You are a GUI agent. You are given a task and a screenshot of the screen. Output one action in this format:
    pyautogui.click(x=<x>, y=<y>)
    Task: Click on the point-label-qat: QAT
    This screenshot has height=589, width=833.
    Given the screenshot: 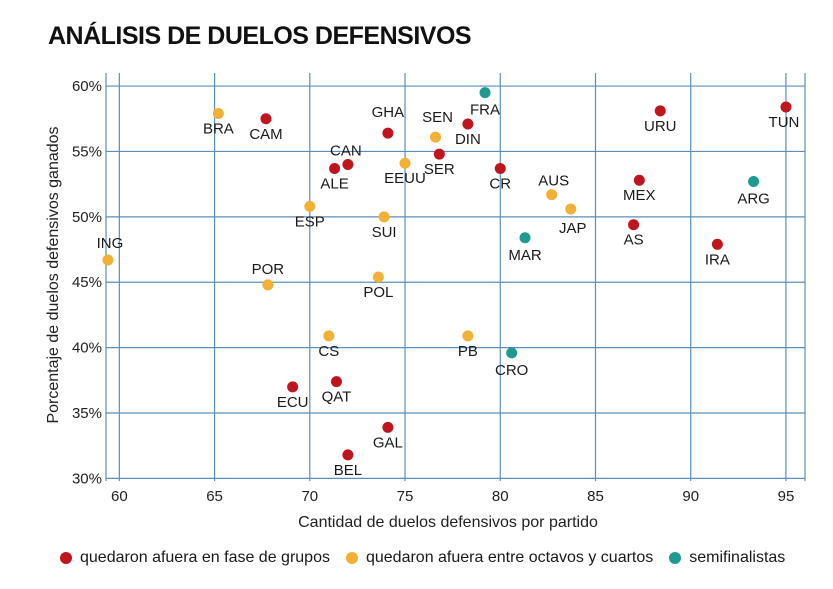 What is the action you would take?
    pyautogui.click(x=337, y=397)
    